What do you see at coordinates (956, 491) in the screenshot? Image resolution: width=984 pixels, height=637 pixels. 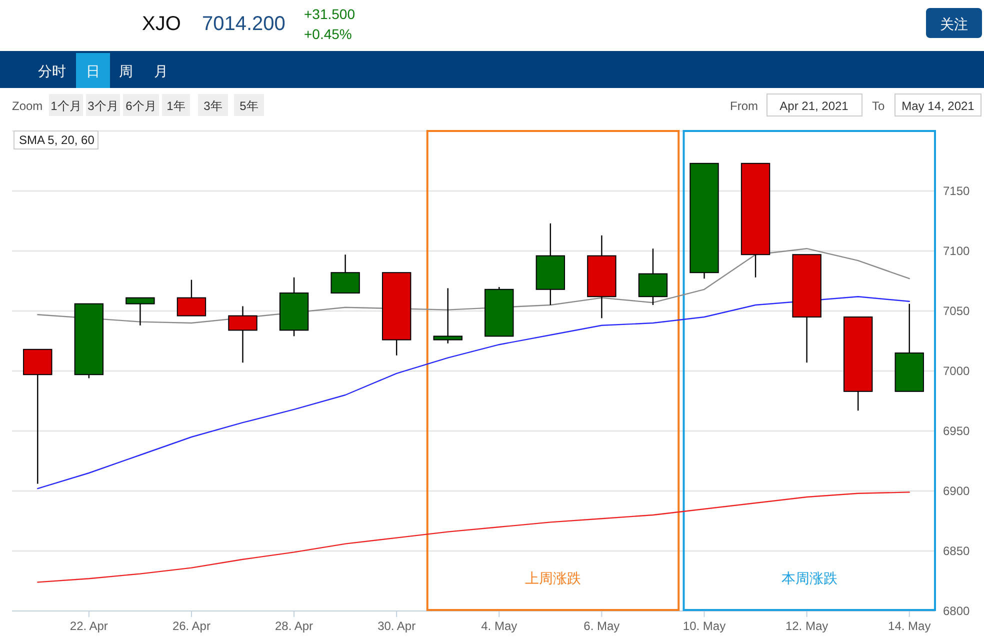 I see `y-tick-label: 6900` at bounding box center [956, 491].